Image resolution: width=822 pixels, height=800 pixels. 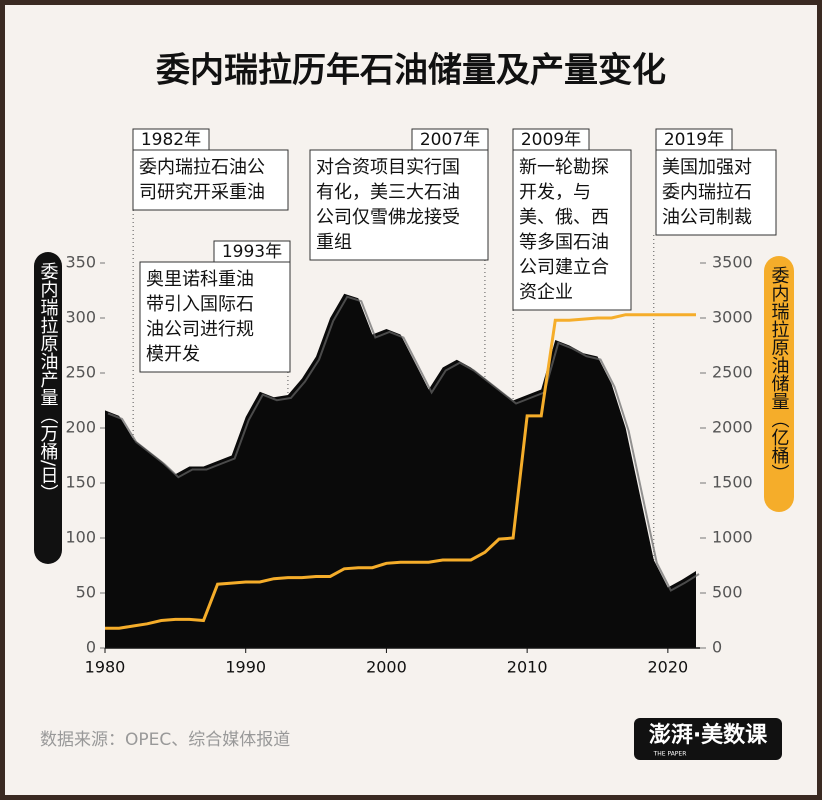 What do you see at coordinates (202, 192) in the screenshot?
I see `annotation-text: 司研究开采重油` at bounding box center [202, 192].